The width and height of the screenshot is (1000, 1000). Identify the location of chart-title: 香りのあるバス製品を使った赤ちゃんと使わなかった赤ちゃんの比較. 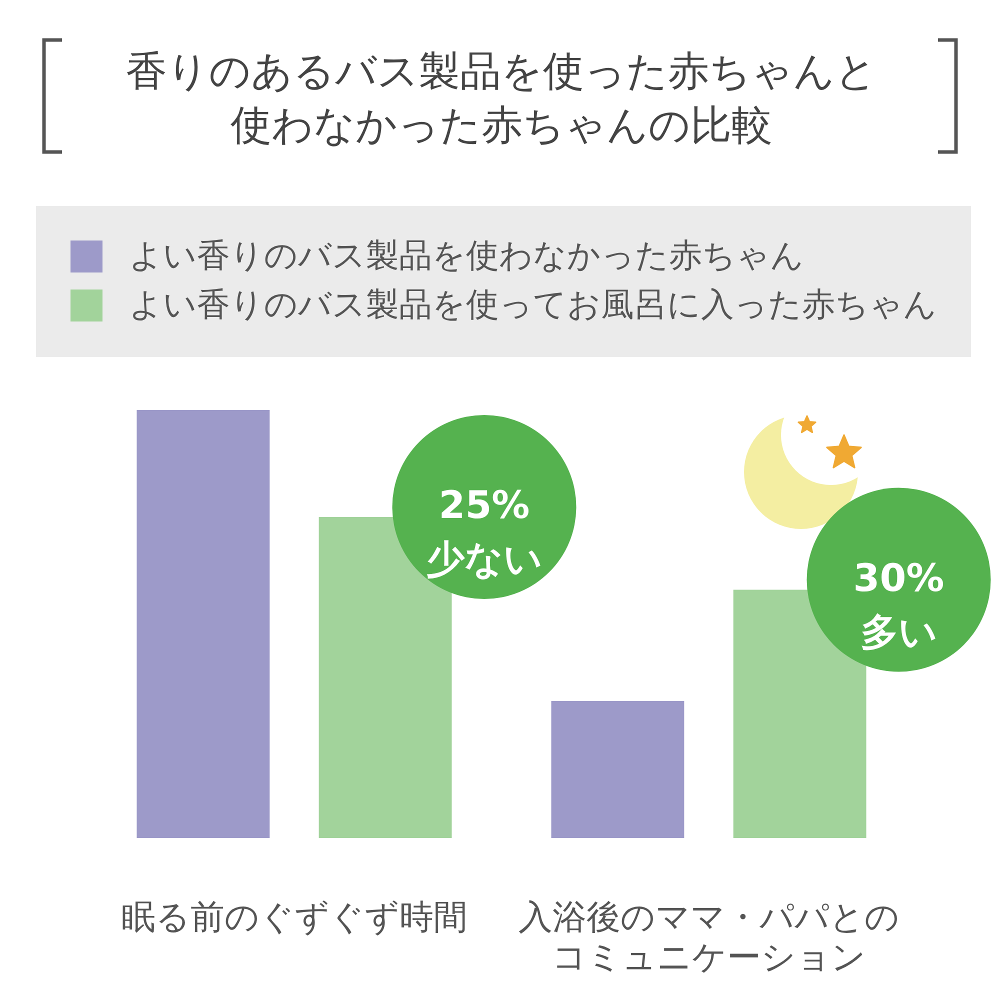
(501, 98).